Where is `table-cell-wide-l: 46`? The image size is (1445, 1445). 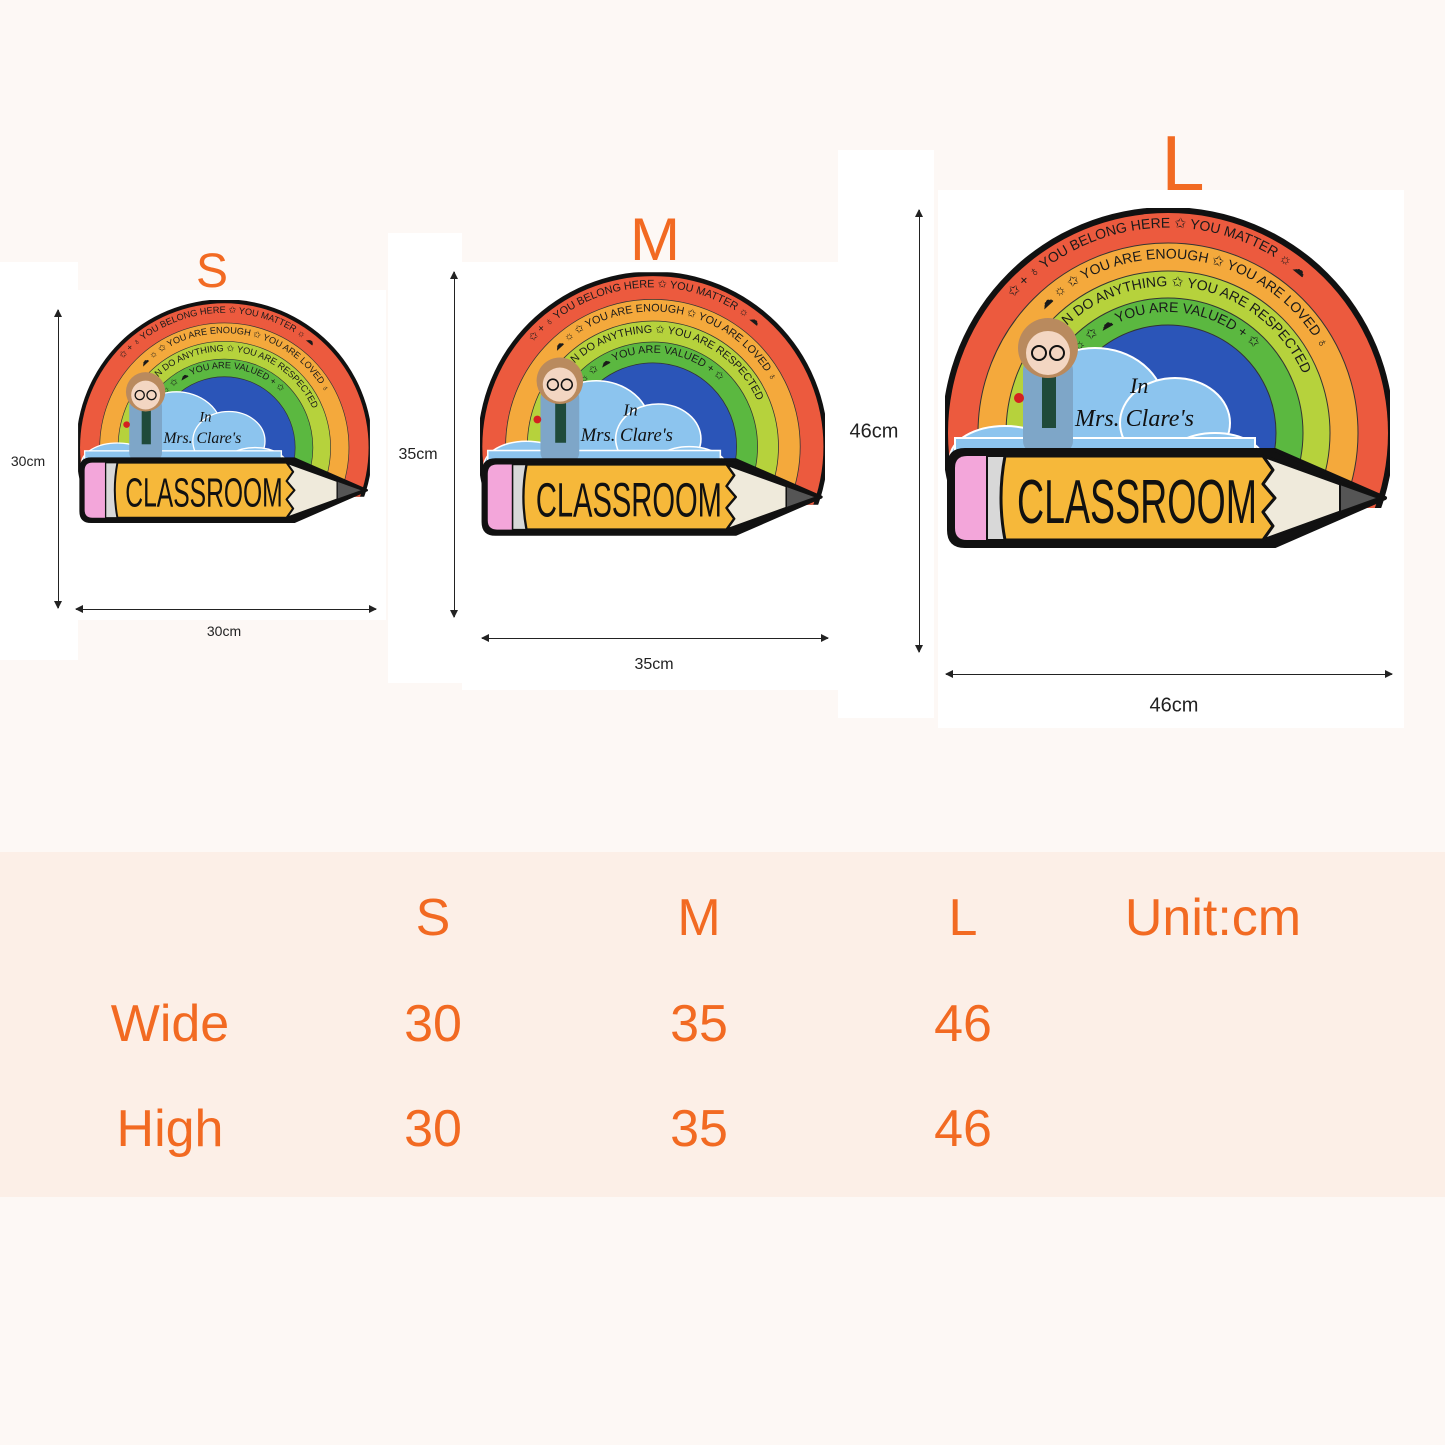 table-cell-wide-l: 46 is located at coordinates (963, 1024).